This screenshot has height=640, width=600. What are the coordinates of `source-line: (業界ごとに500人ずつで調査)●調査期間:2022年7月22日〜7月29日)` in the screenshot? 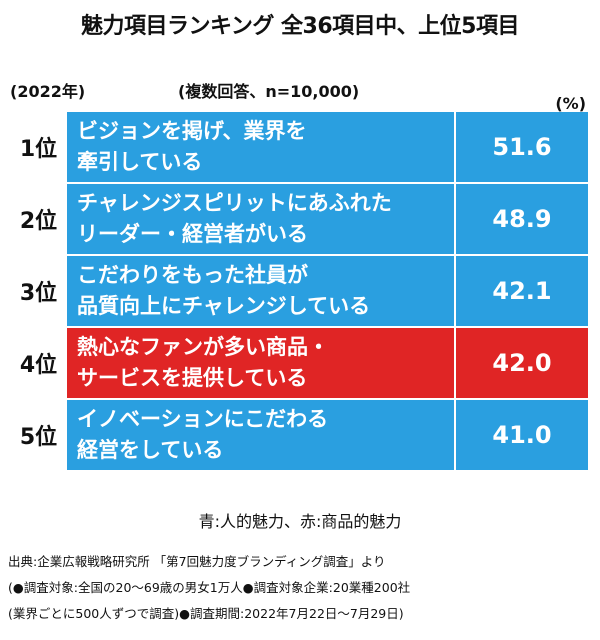 It's located at (206, 613).